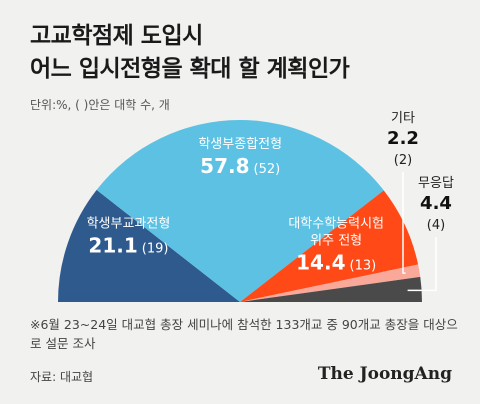 The image size is (480, 404). Describe the element at coordinates (436, 225) in the screenshot. I see `slice-count-4: (4)` at that location.